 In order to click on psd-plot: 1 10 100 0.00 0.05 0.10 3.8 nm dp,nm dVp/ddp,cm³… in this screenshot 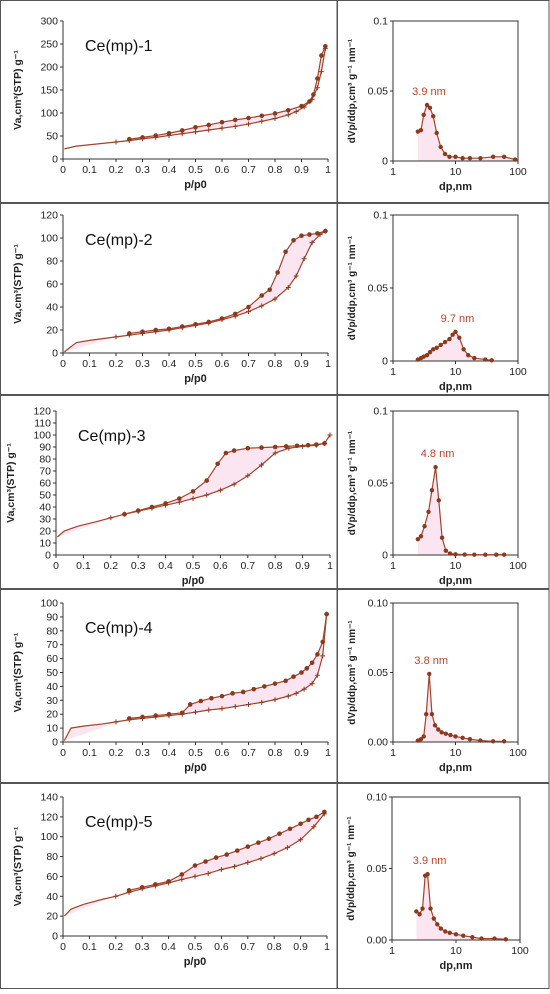, I will do `click(437, 686)`.